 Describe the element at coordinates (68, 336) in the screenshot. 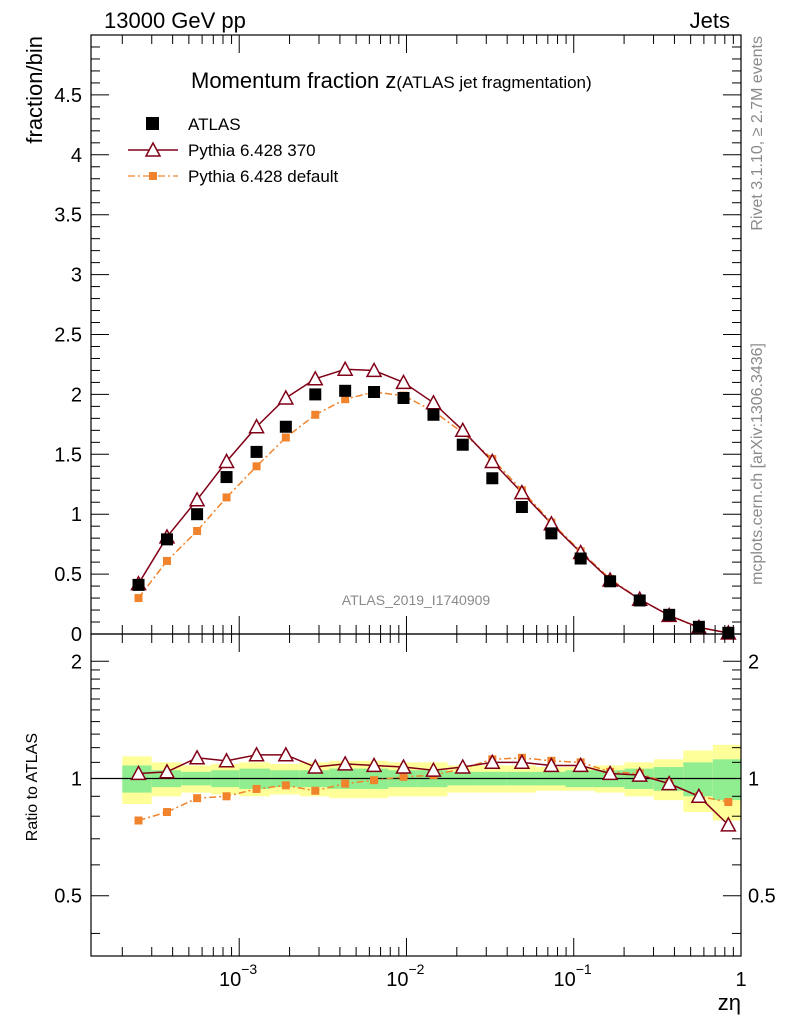

I see `y-tick-label: 2.5` at that location.